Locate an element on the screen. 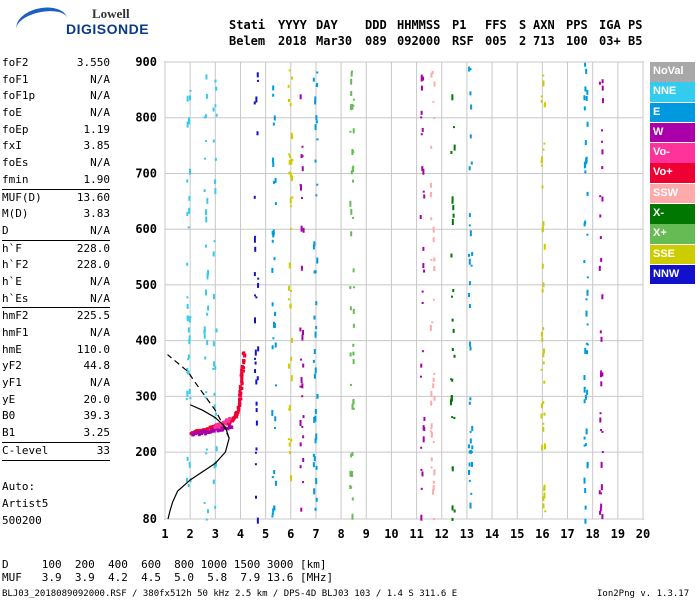  header-value: 092000 is located at coordinates (419, 41).